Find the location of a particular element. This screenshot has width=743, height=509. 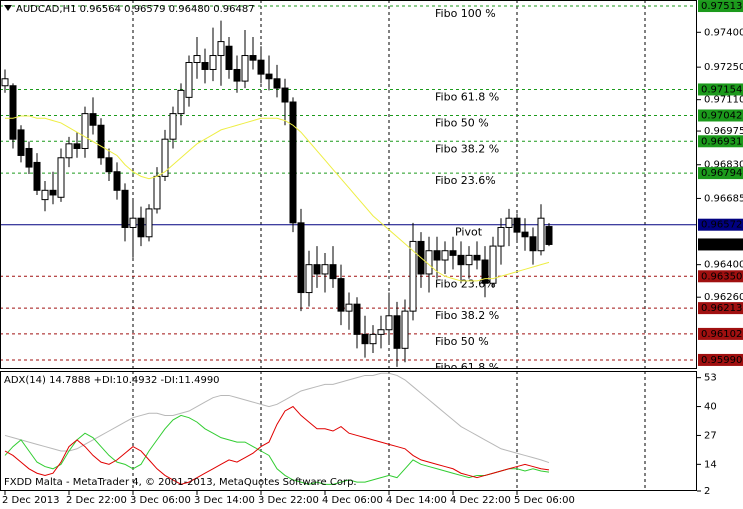

y-tick-label: 40 is located at coordinates (710, 407).